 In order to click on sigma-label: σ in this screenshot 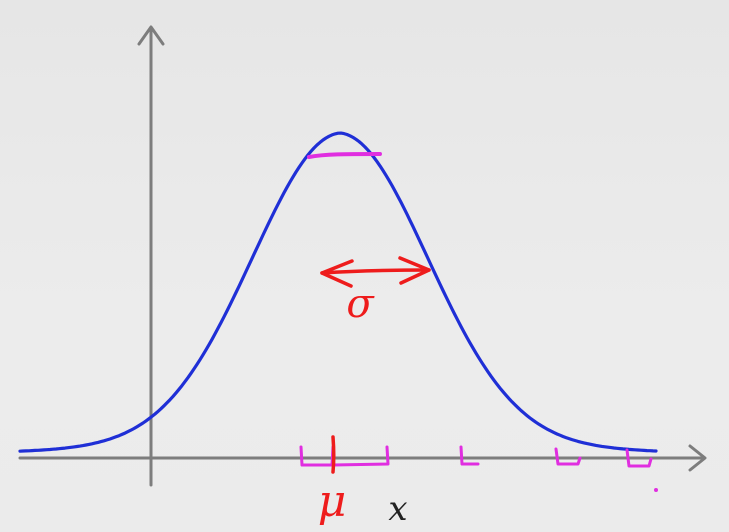, I will do `click(360, 304)`.